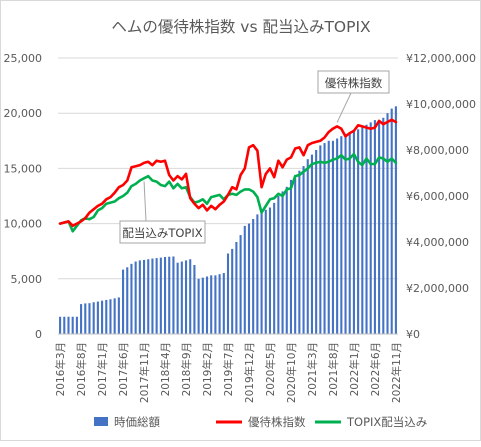  I want to click on left-tick-label: 20,000, so click(23, 113).